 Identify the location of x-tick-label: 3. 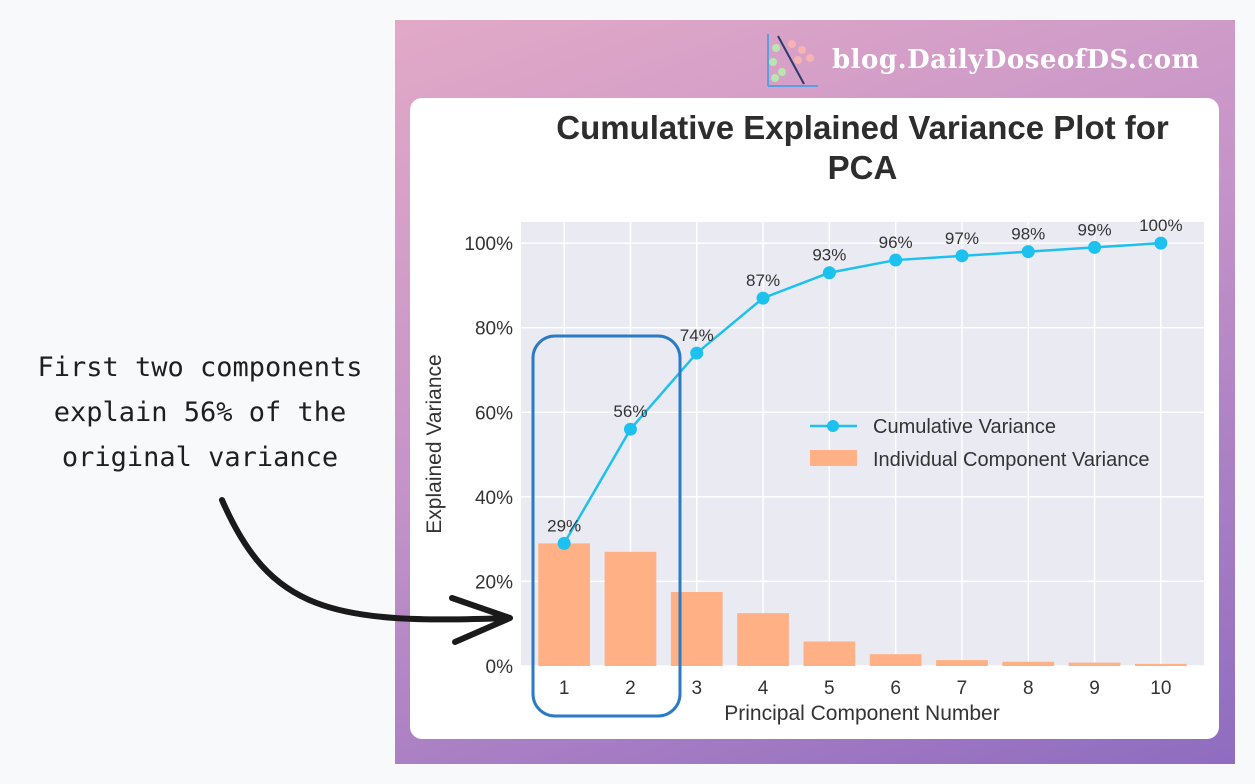
(696, 688).